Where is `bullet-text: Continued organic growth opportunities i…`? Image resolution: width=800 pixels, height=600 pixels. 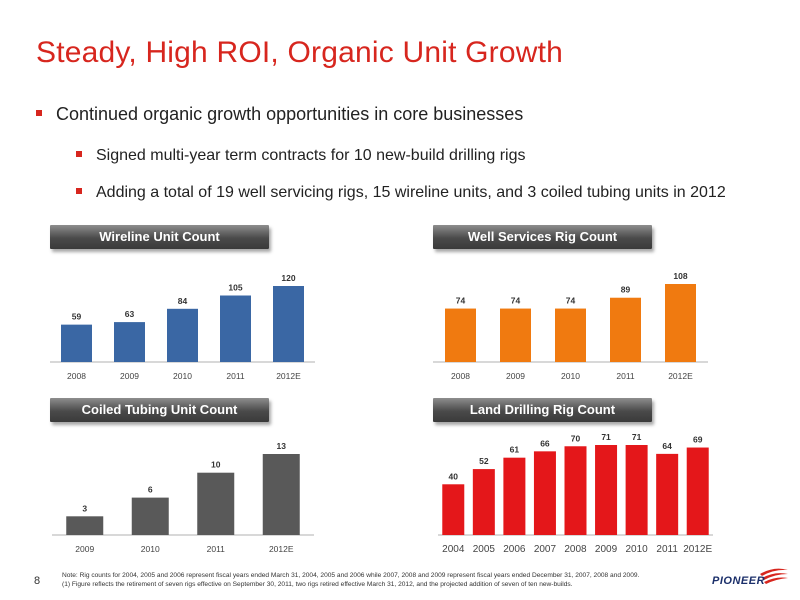 bullet-text: Continued organic growth opportunities i… is located at coordinates (290, 114).